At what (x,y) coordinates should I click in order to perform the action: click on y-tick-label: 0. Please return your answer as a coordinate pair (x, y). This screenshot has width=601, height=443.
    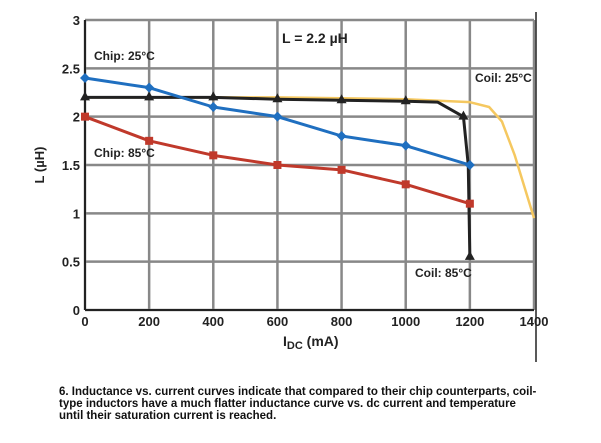
    Looking at the image, I should click on (76, 310).